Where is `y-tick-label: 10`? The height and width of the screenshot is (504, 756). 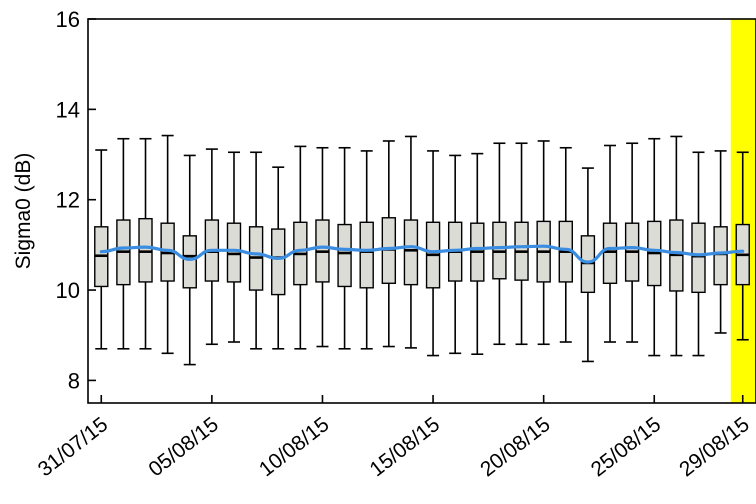 y-tick-label: 10 is located at coordinates (68, 290).